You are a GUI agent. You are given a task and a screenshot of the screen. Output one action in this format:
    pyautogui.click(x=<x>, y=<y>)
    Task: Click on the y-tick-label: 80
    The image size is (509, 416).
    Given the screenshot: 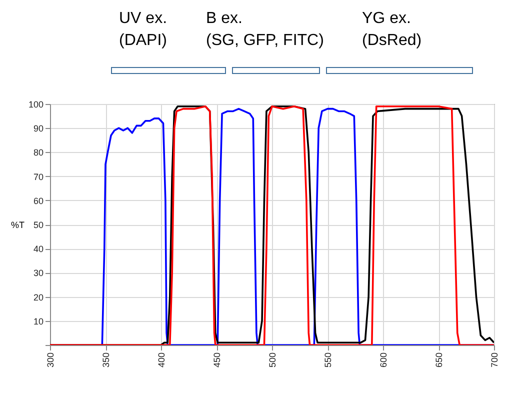 What is the action you would take?
    pyautogui.click(x=38, y=153)
    